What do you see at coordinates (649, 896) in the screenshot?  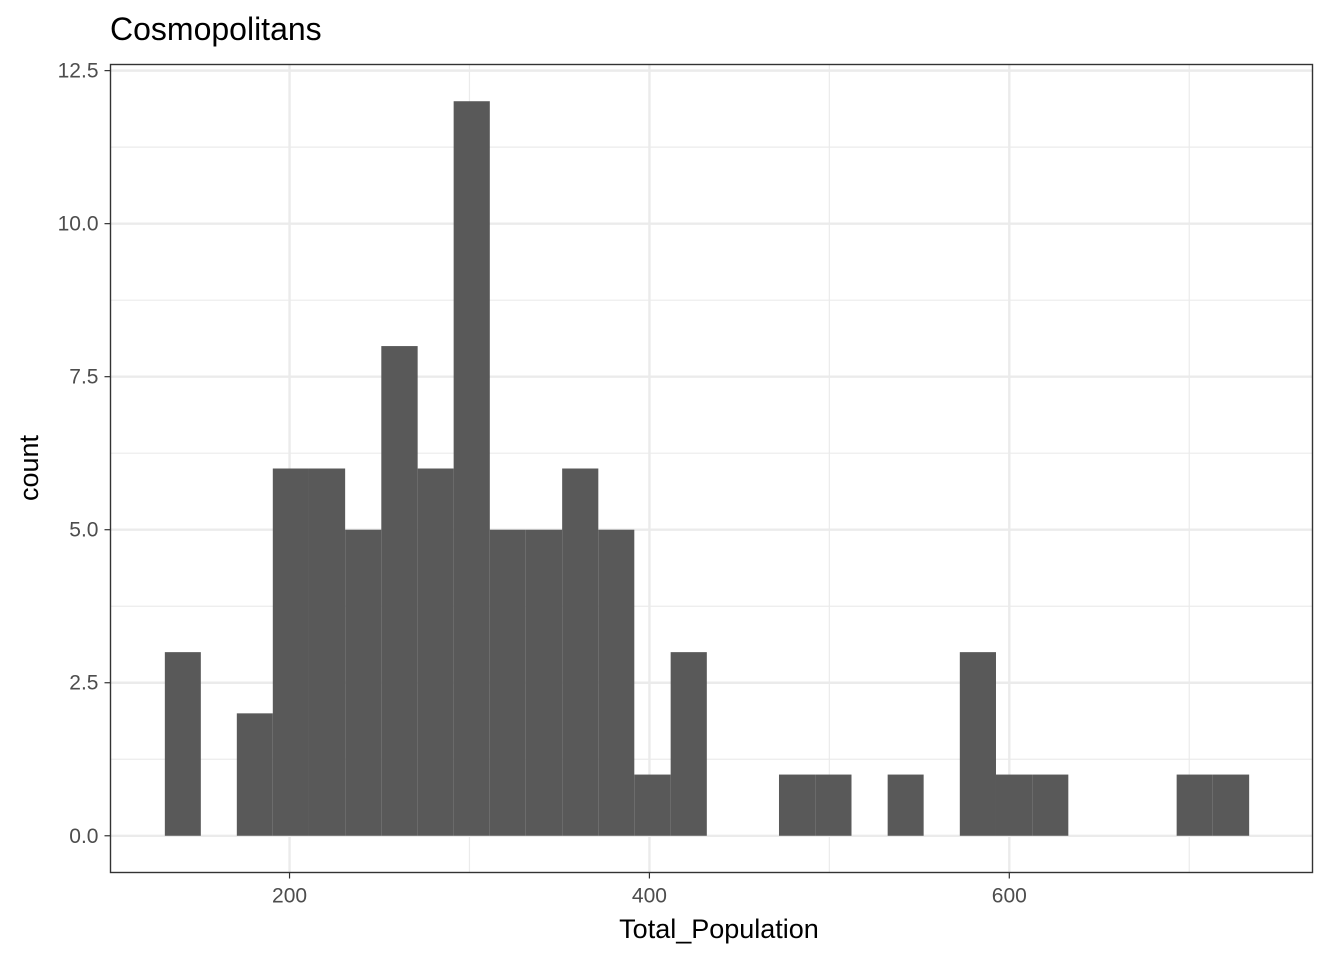 I see `x-tick-label: 400` at bounding box center [649, 896].